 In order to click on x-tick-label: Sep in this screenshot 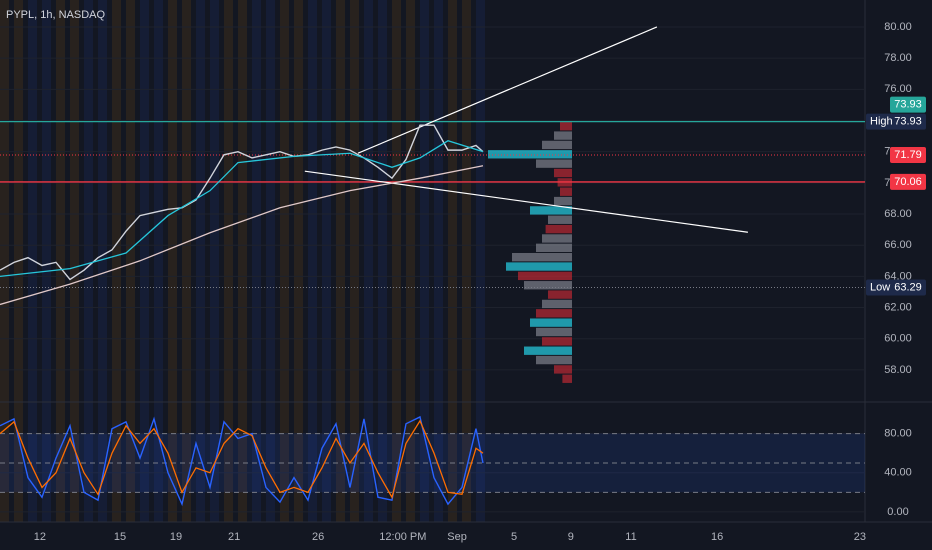, I will do `click(457, 537)`.